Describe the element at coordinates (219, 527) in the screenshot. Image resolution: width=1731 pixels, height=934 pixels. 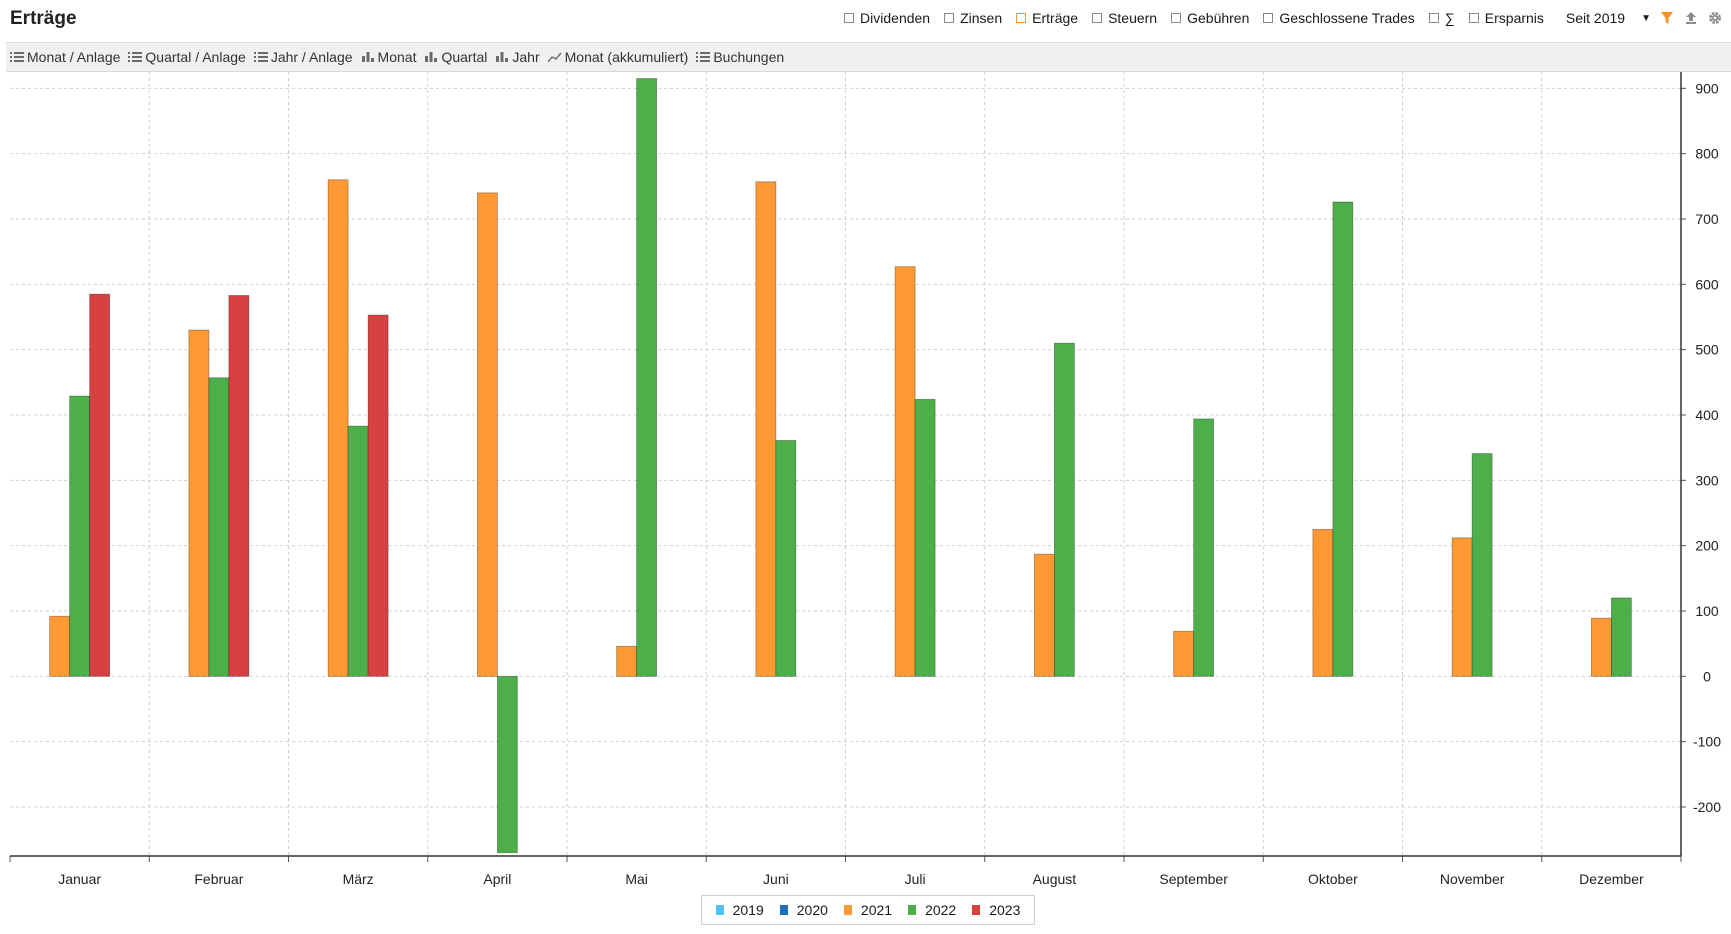
I see `bar-2022-februar` at that location.